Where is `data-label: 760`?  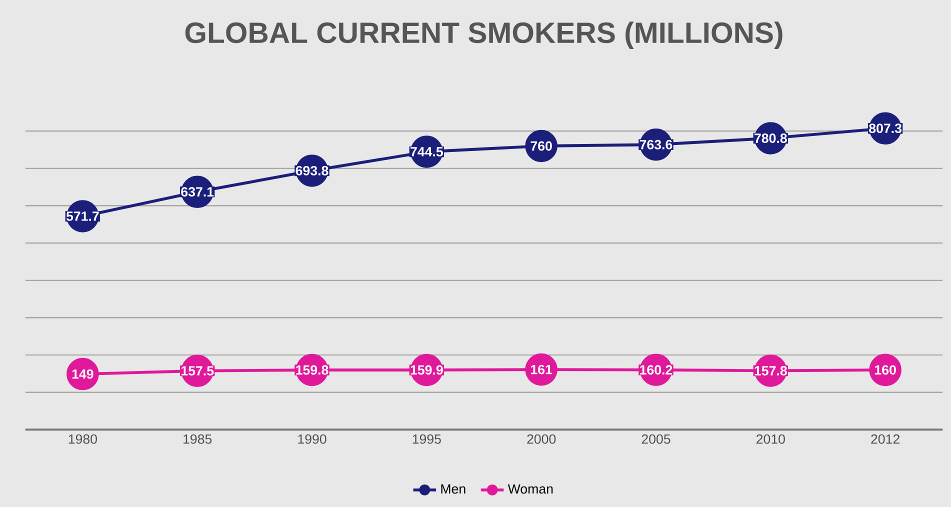
data-label: 760 is located at coordinates (541, 146).